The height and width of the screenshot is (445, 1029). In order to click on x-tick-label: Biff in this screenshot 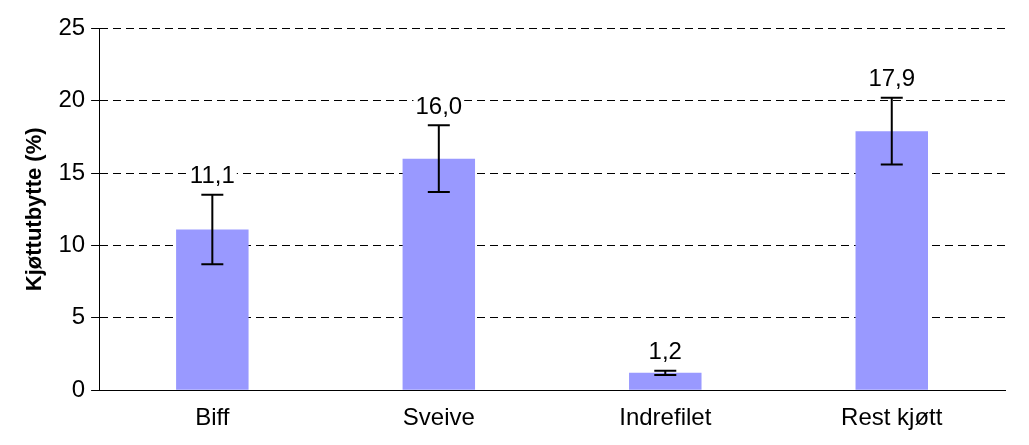, I will do `click(212, 417)`.